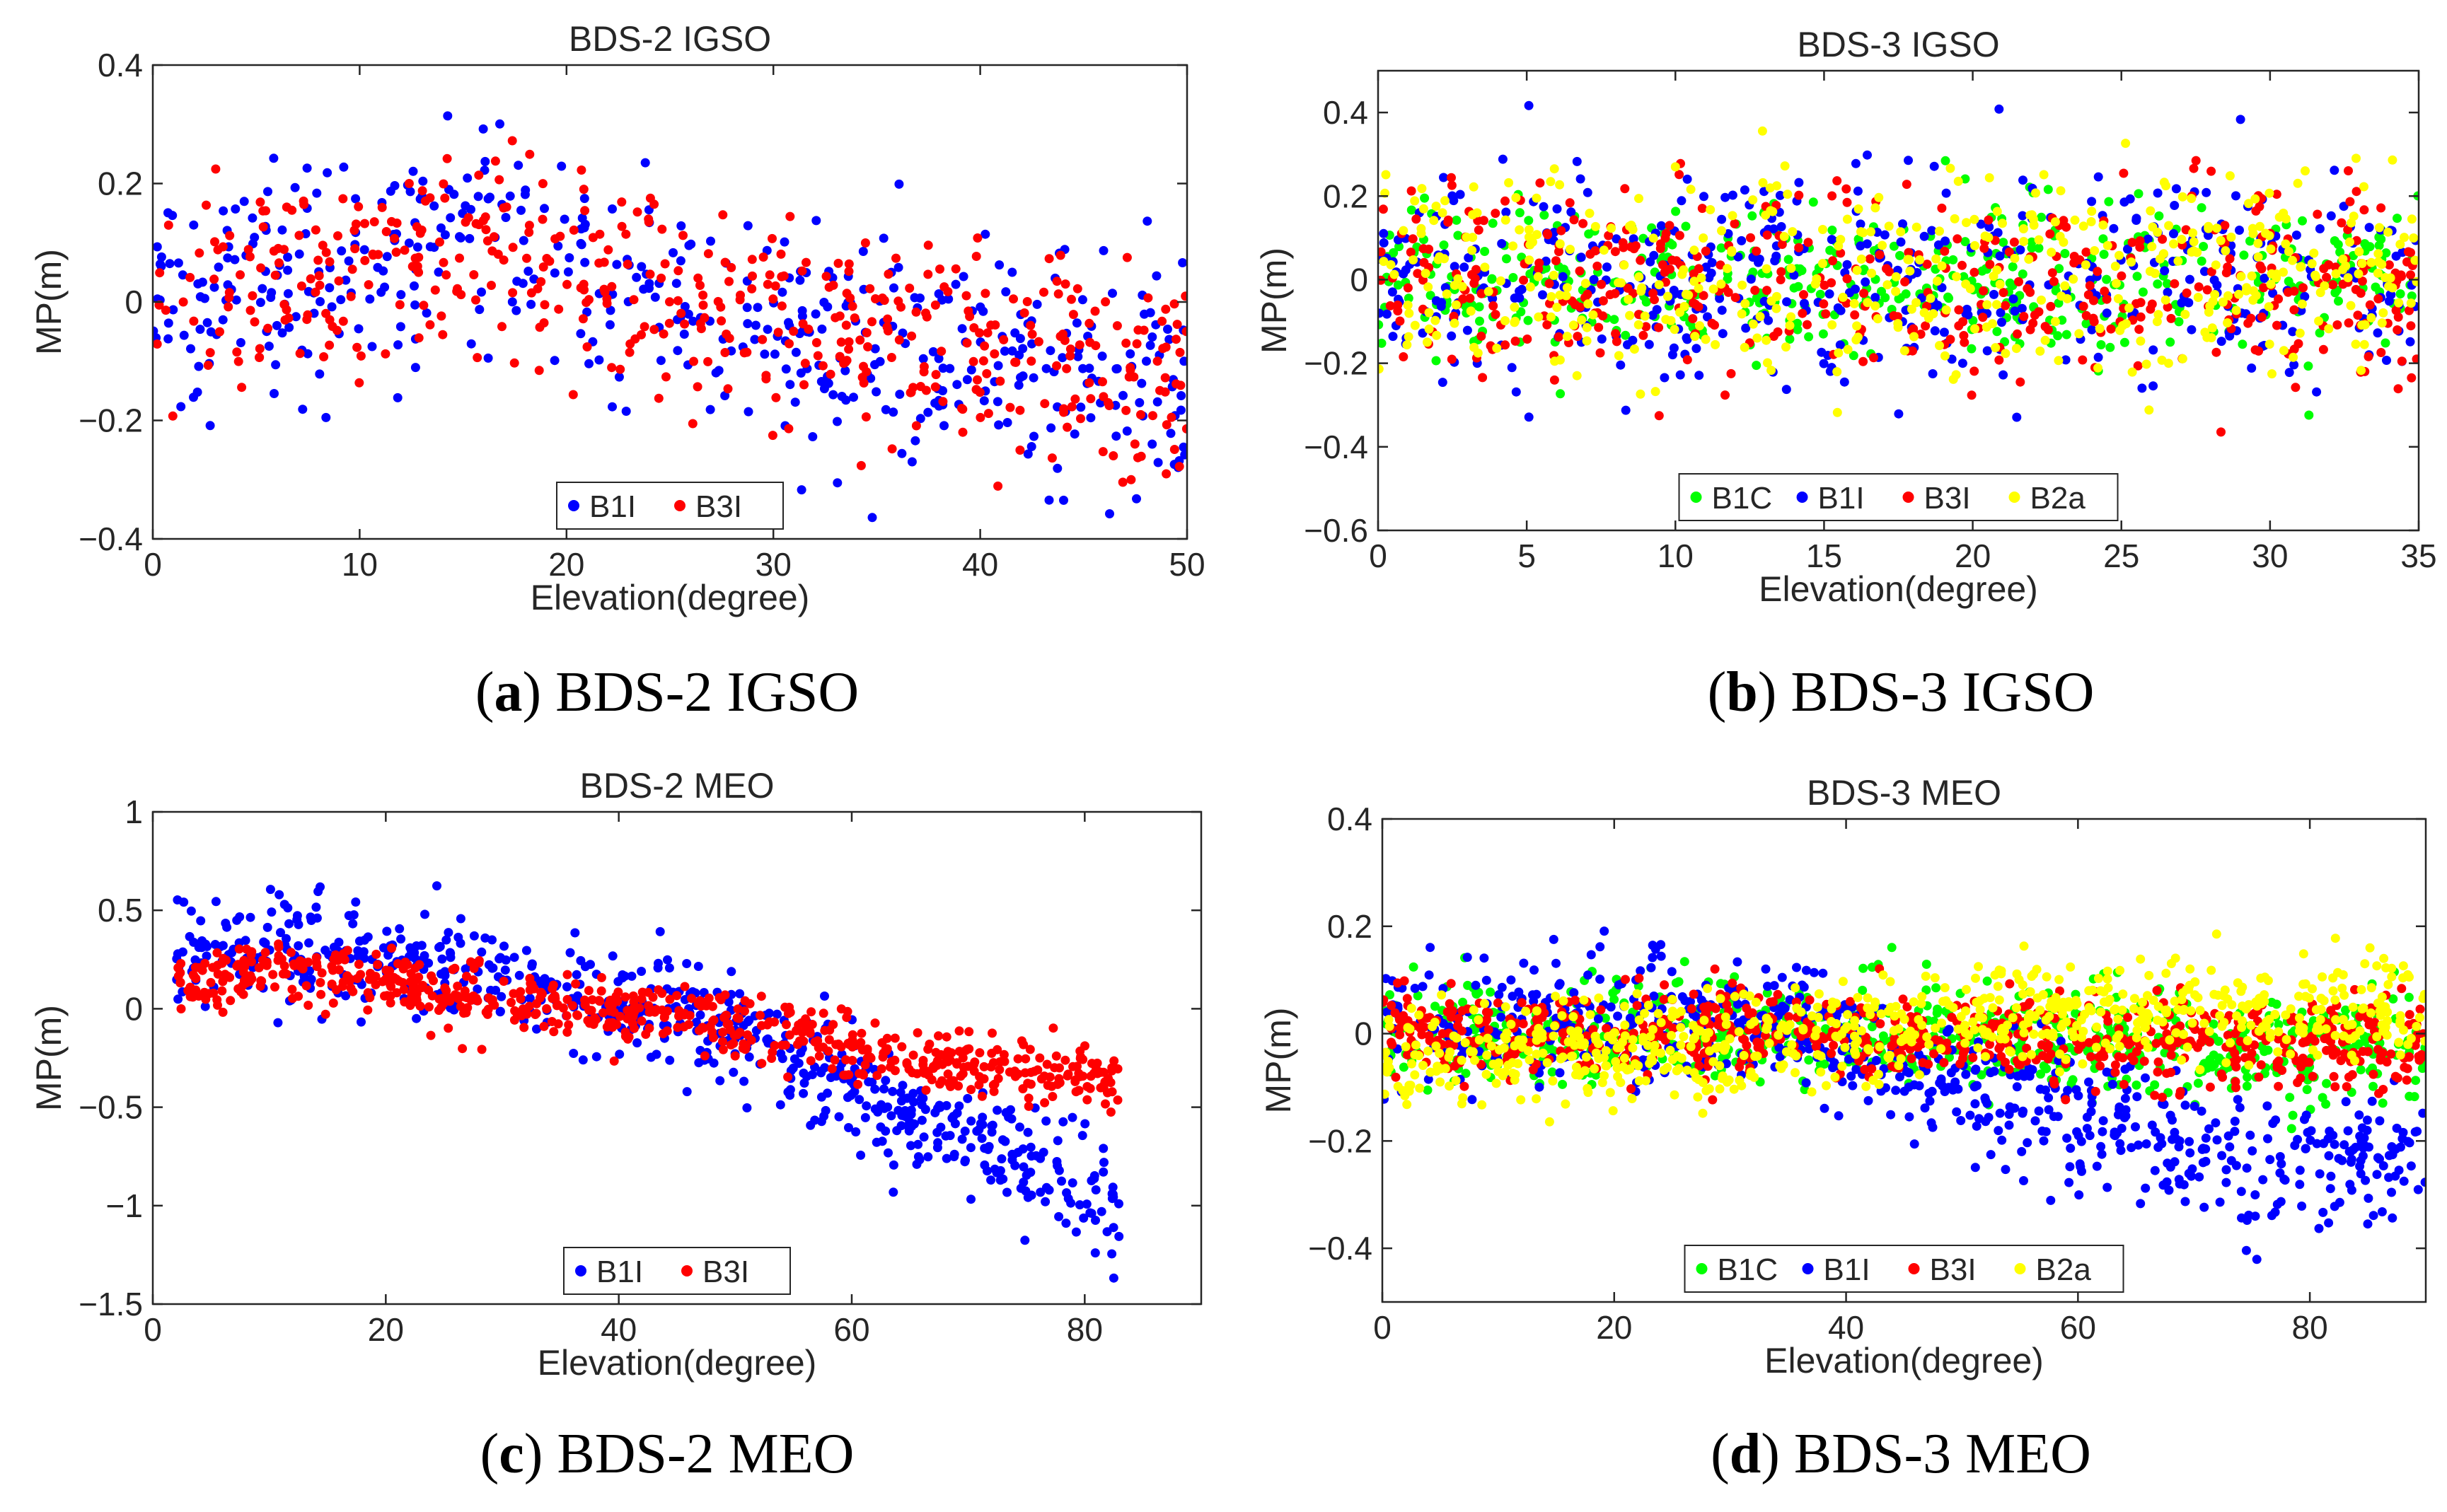 The image size is (2447, 1512). I want to click on legend-label: B3I, so click(719, 506).